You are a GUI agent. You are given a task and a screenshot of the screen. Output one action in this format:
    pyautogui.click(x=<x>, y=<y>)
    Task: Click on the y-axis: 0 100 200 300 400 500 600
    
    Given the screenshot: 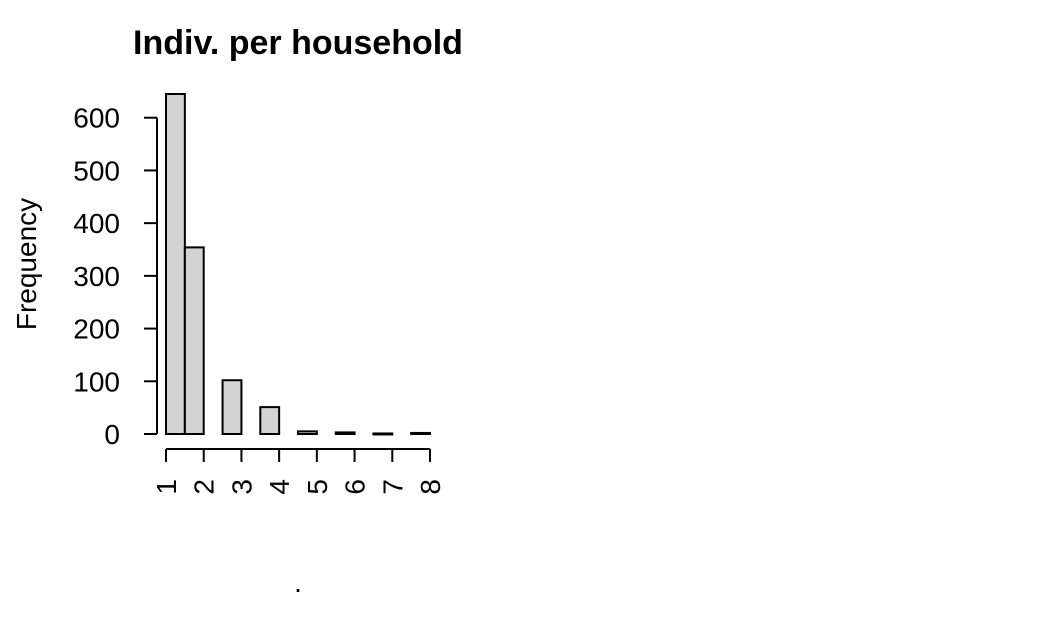 What is the action you would take?
    pyautogui.click(x=115, y=276)
    